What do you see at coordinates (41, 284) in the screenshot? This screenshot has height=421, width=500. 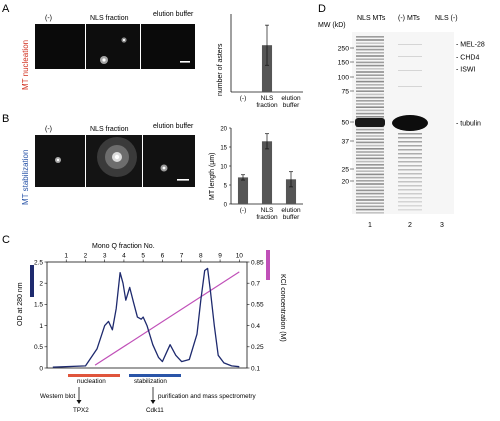 I see `y-left-tick-label: 2` at bounding box center [41, 284].